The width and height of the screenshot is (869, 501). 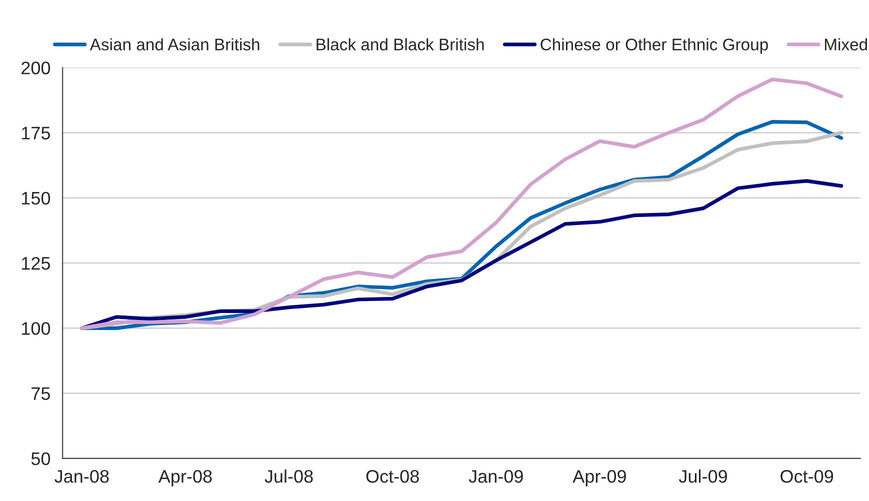 I want to click on y-tick-label: 200, so click(x=36, y=68).